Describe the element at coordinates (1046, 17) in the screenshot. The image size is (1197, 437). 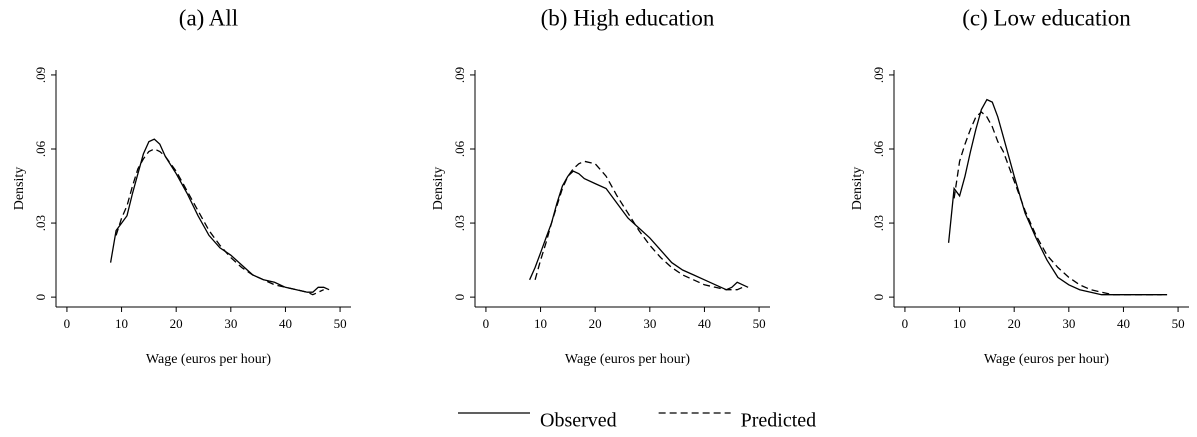
I see `panel-title: (c) Low education` at that location.